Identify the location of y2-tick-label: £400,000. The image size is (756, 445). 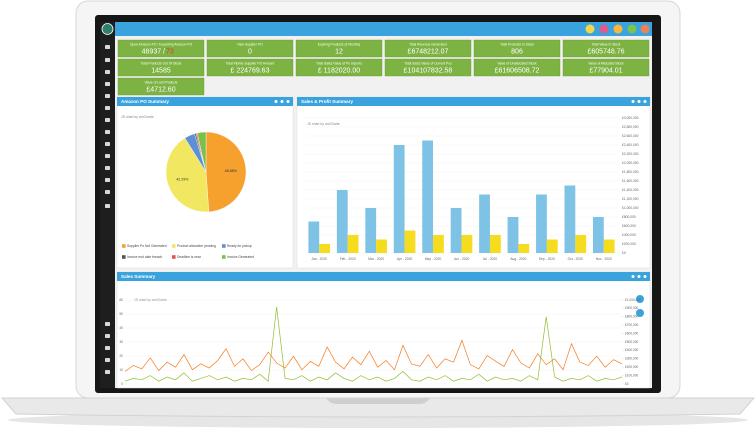
(632, 350).